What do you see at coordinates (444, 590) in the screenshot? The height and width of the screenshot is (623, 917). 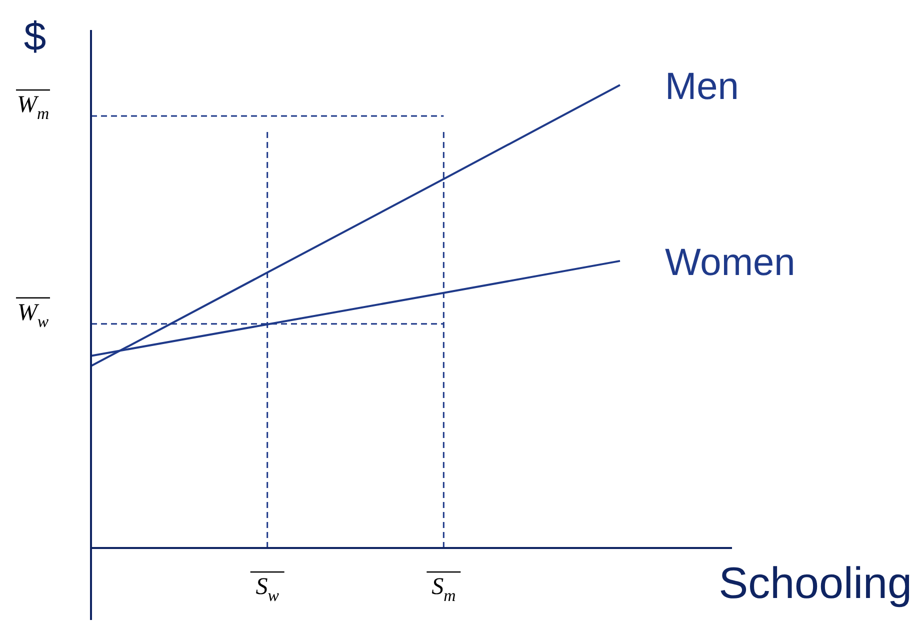 I see `x-tick-label: S$_{m}$` at bounding box center [444, 590].